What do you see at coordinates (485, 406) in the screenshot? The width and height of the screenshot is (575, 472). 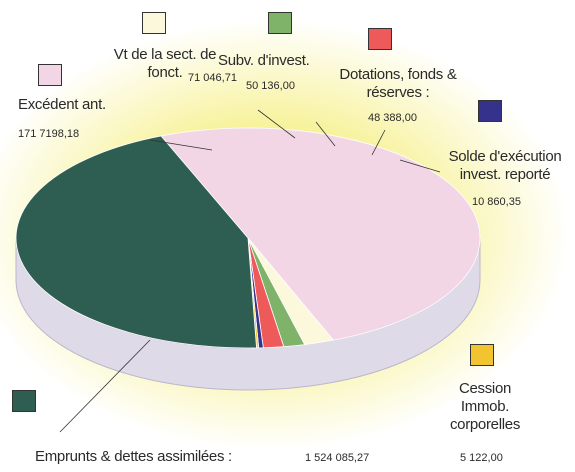 I see `slice-label: Cession Immob. corporelles` at bounding box center [485, 406].